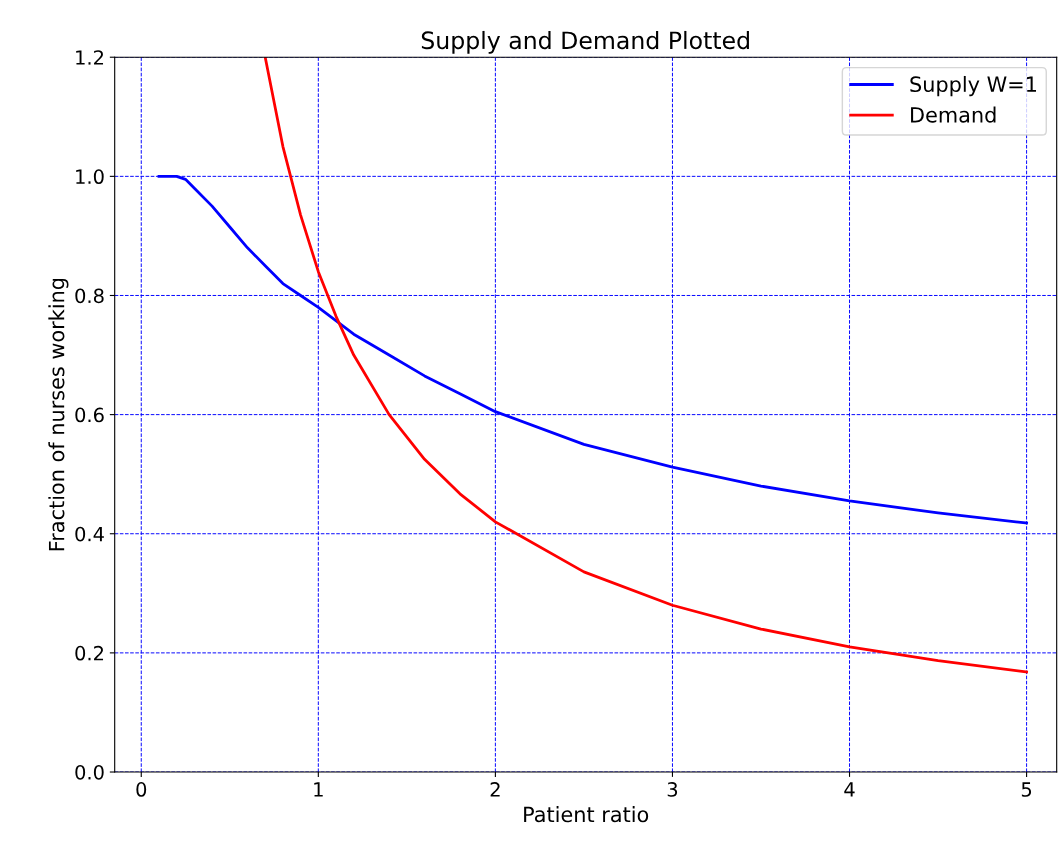 The image size is (1062, 854). Describe the element at coordinates (318, 789) in the screenshot. I see `x-tick-label: 1` at that location.